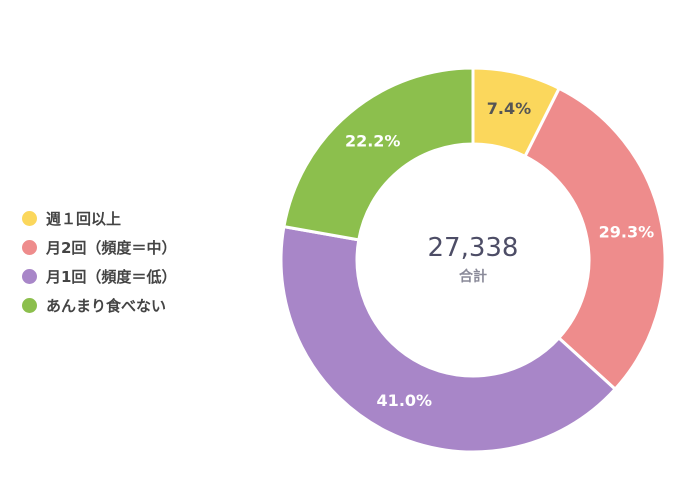  Describe the element at coordinates (473, 276) in the screenshot. I see `center-caption: 合計` at that location.